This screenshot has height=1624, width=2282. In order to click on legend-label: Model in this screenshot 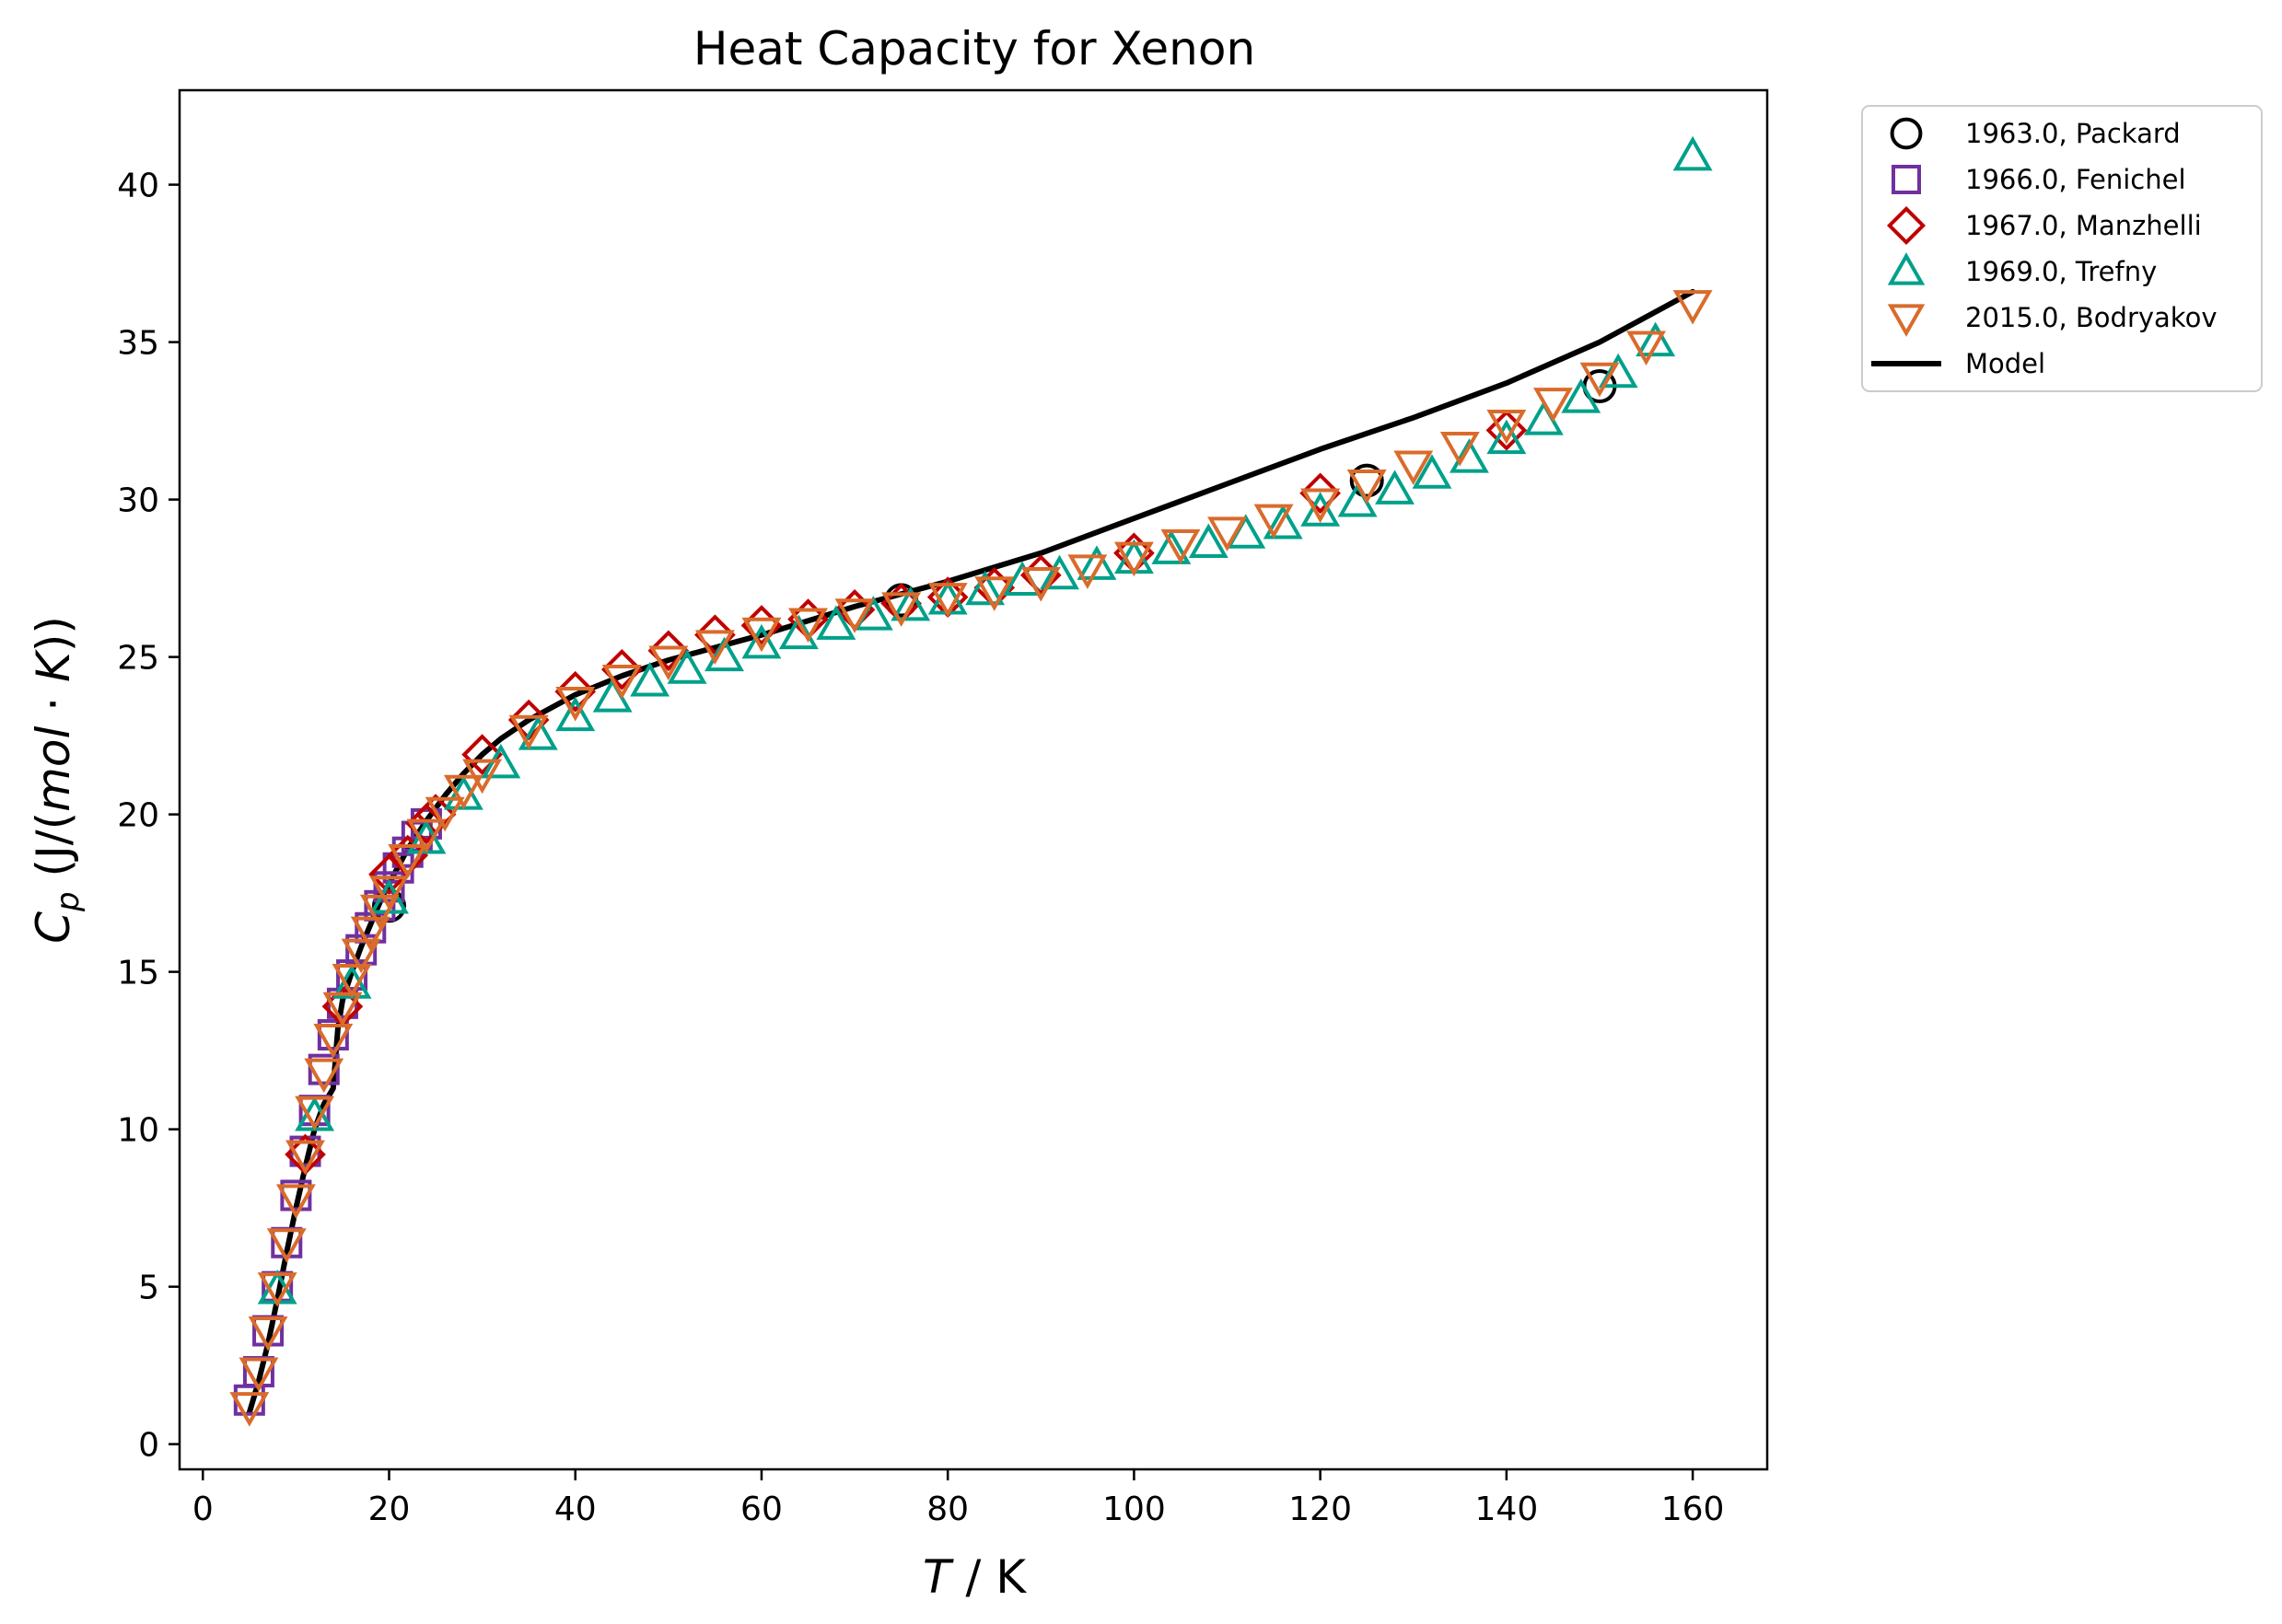, I will do `click(2005, 363)`.